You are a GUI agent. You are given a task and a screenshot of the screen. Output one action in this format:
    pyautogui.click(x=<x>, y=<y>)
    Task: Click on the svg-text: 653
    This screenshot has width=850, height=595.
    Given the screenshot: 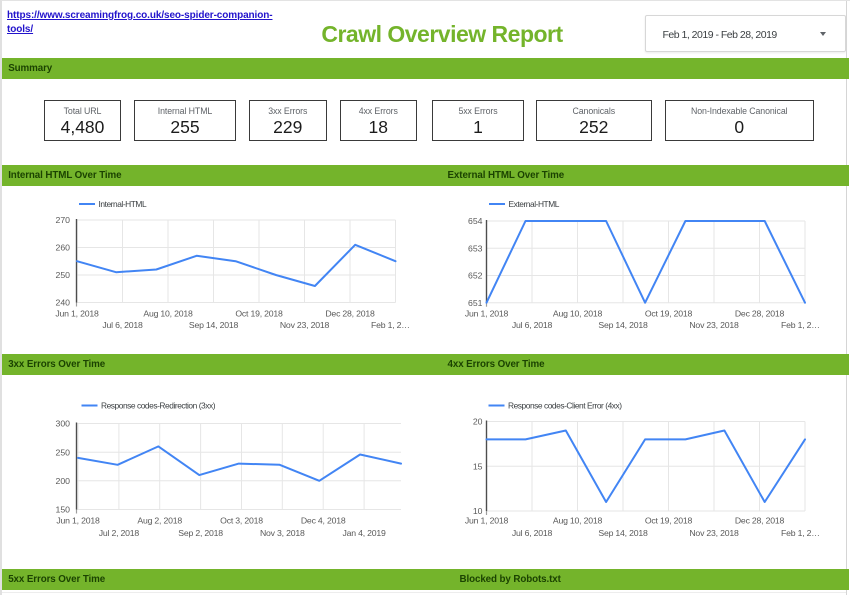 What is the action you would take?
    pyautogui.click(x=475, y=248)
    